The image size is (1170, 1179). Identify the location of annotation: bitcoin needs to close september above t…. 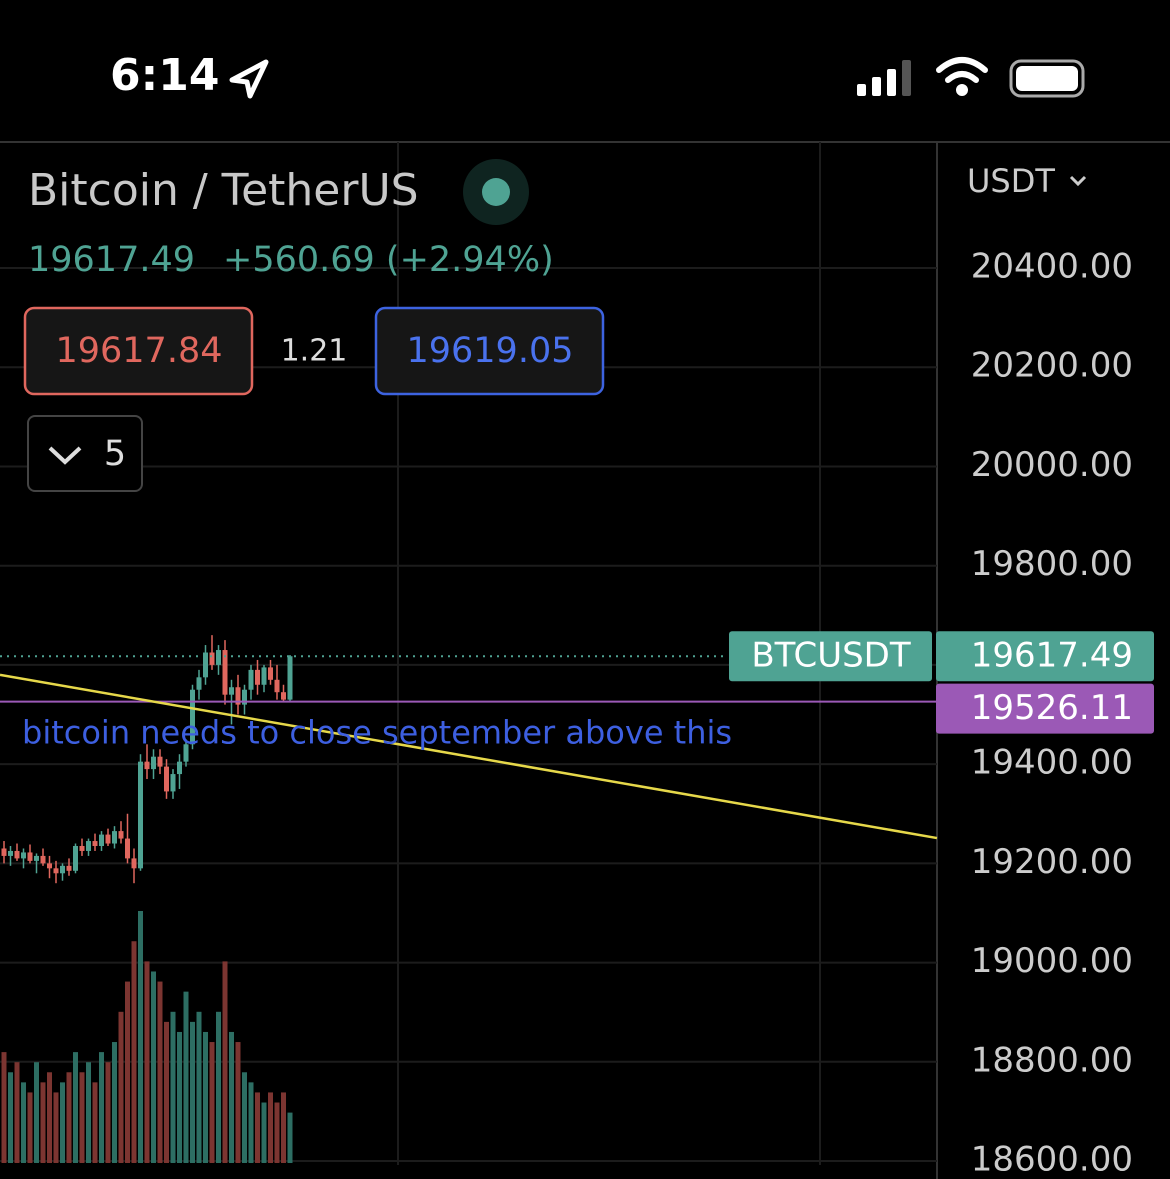
(377, 733).